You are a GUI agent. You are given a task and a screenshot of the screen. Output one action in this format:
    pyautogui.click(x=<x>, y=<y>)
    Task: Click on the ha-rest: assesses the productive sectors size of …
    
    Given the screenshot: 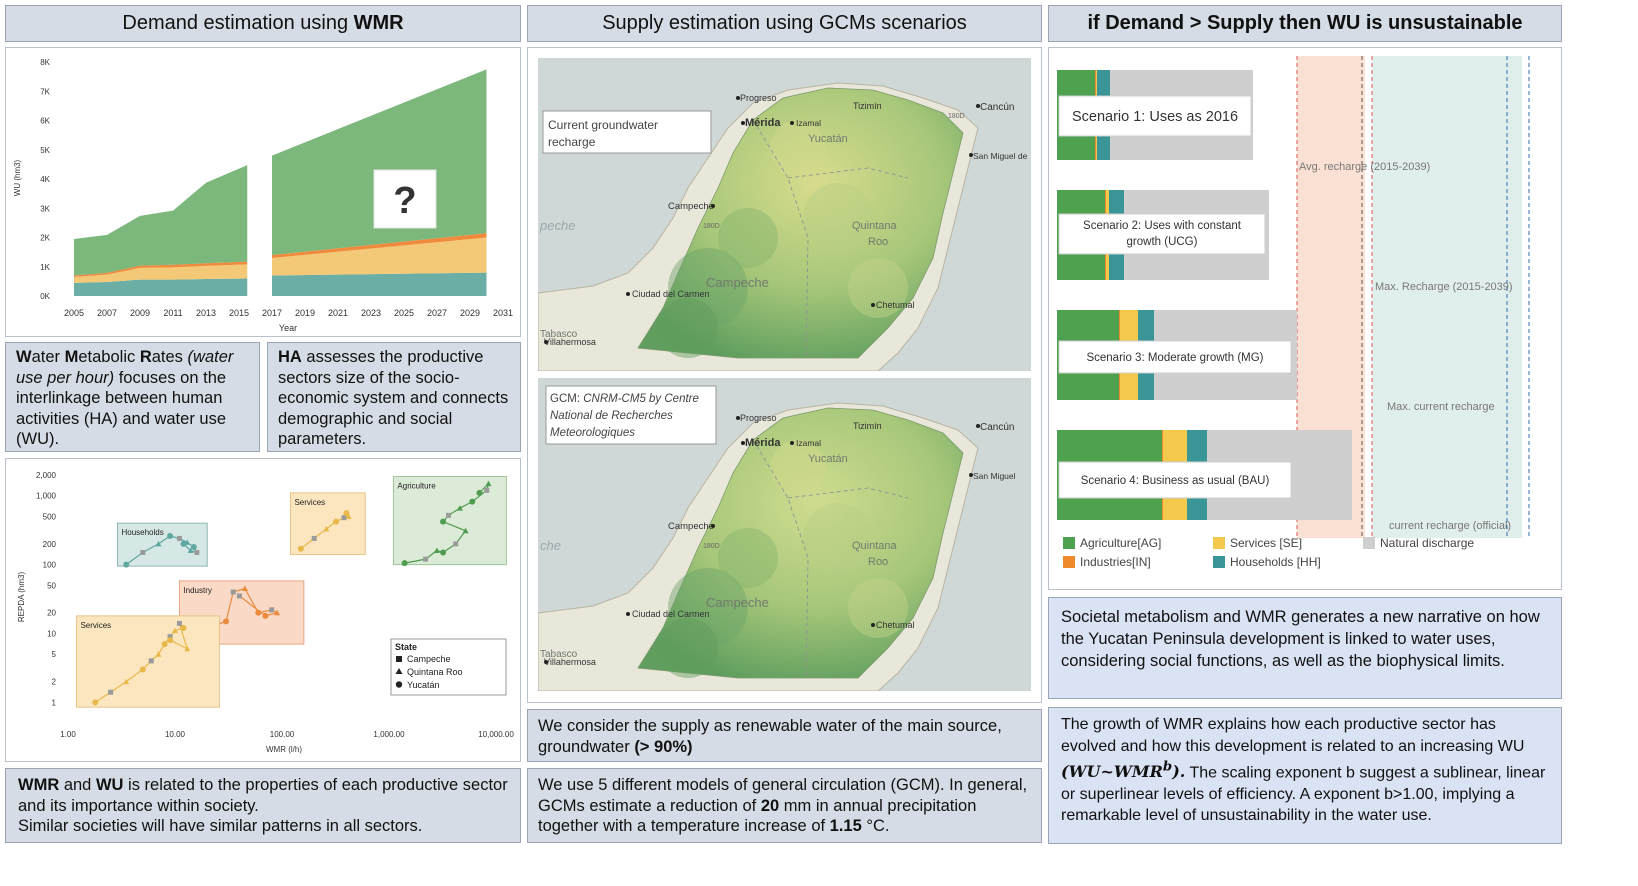 What is the action you would take?
    pyautogui.click(x=393, y=398)
    